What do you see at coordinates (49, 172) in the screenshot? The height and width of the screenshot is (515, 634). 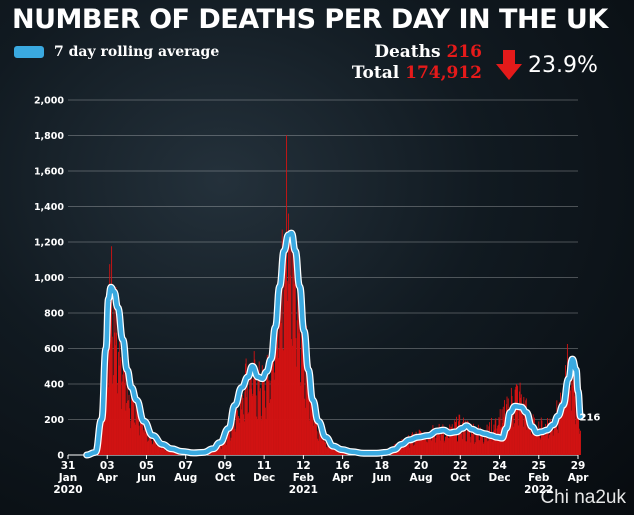 I see `y-tick-label: 1,600` at bounding box center [49, 172].